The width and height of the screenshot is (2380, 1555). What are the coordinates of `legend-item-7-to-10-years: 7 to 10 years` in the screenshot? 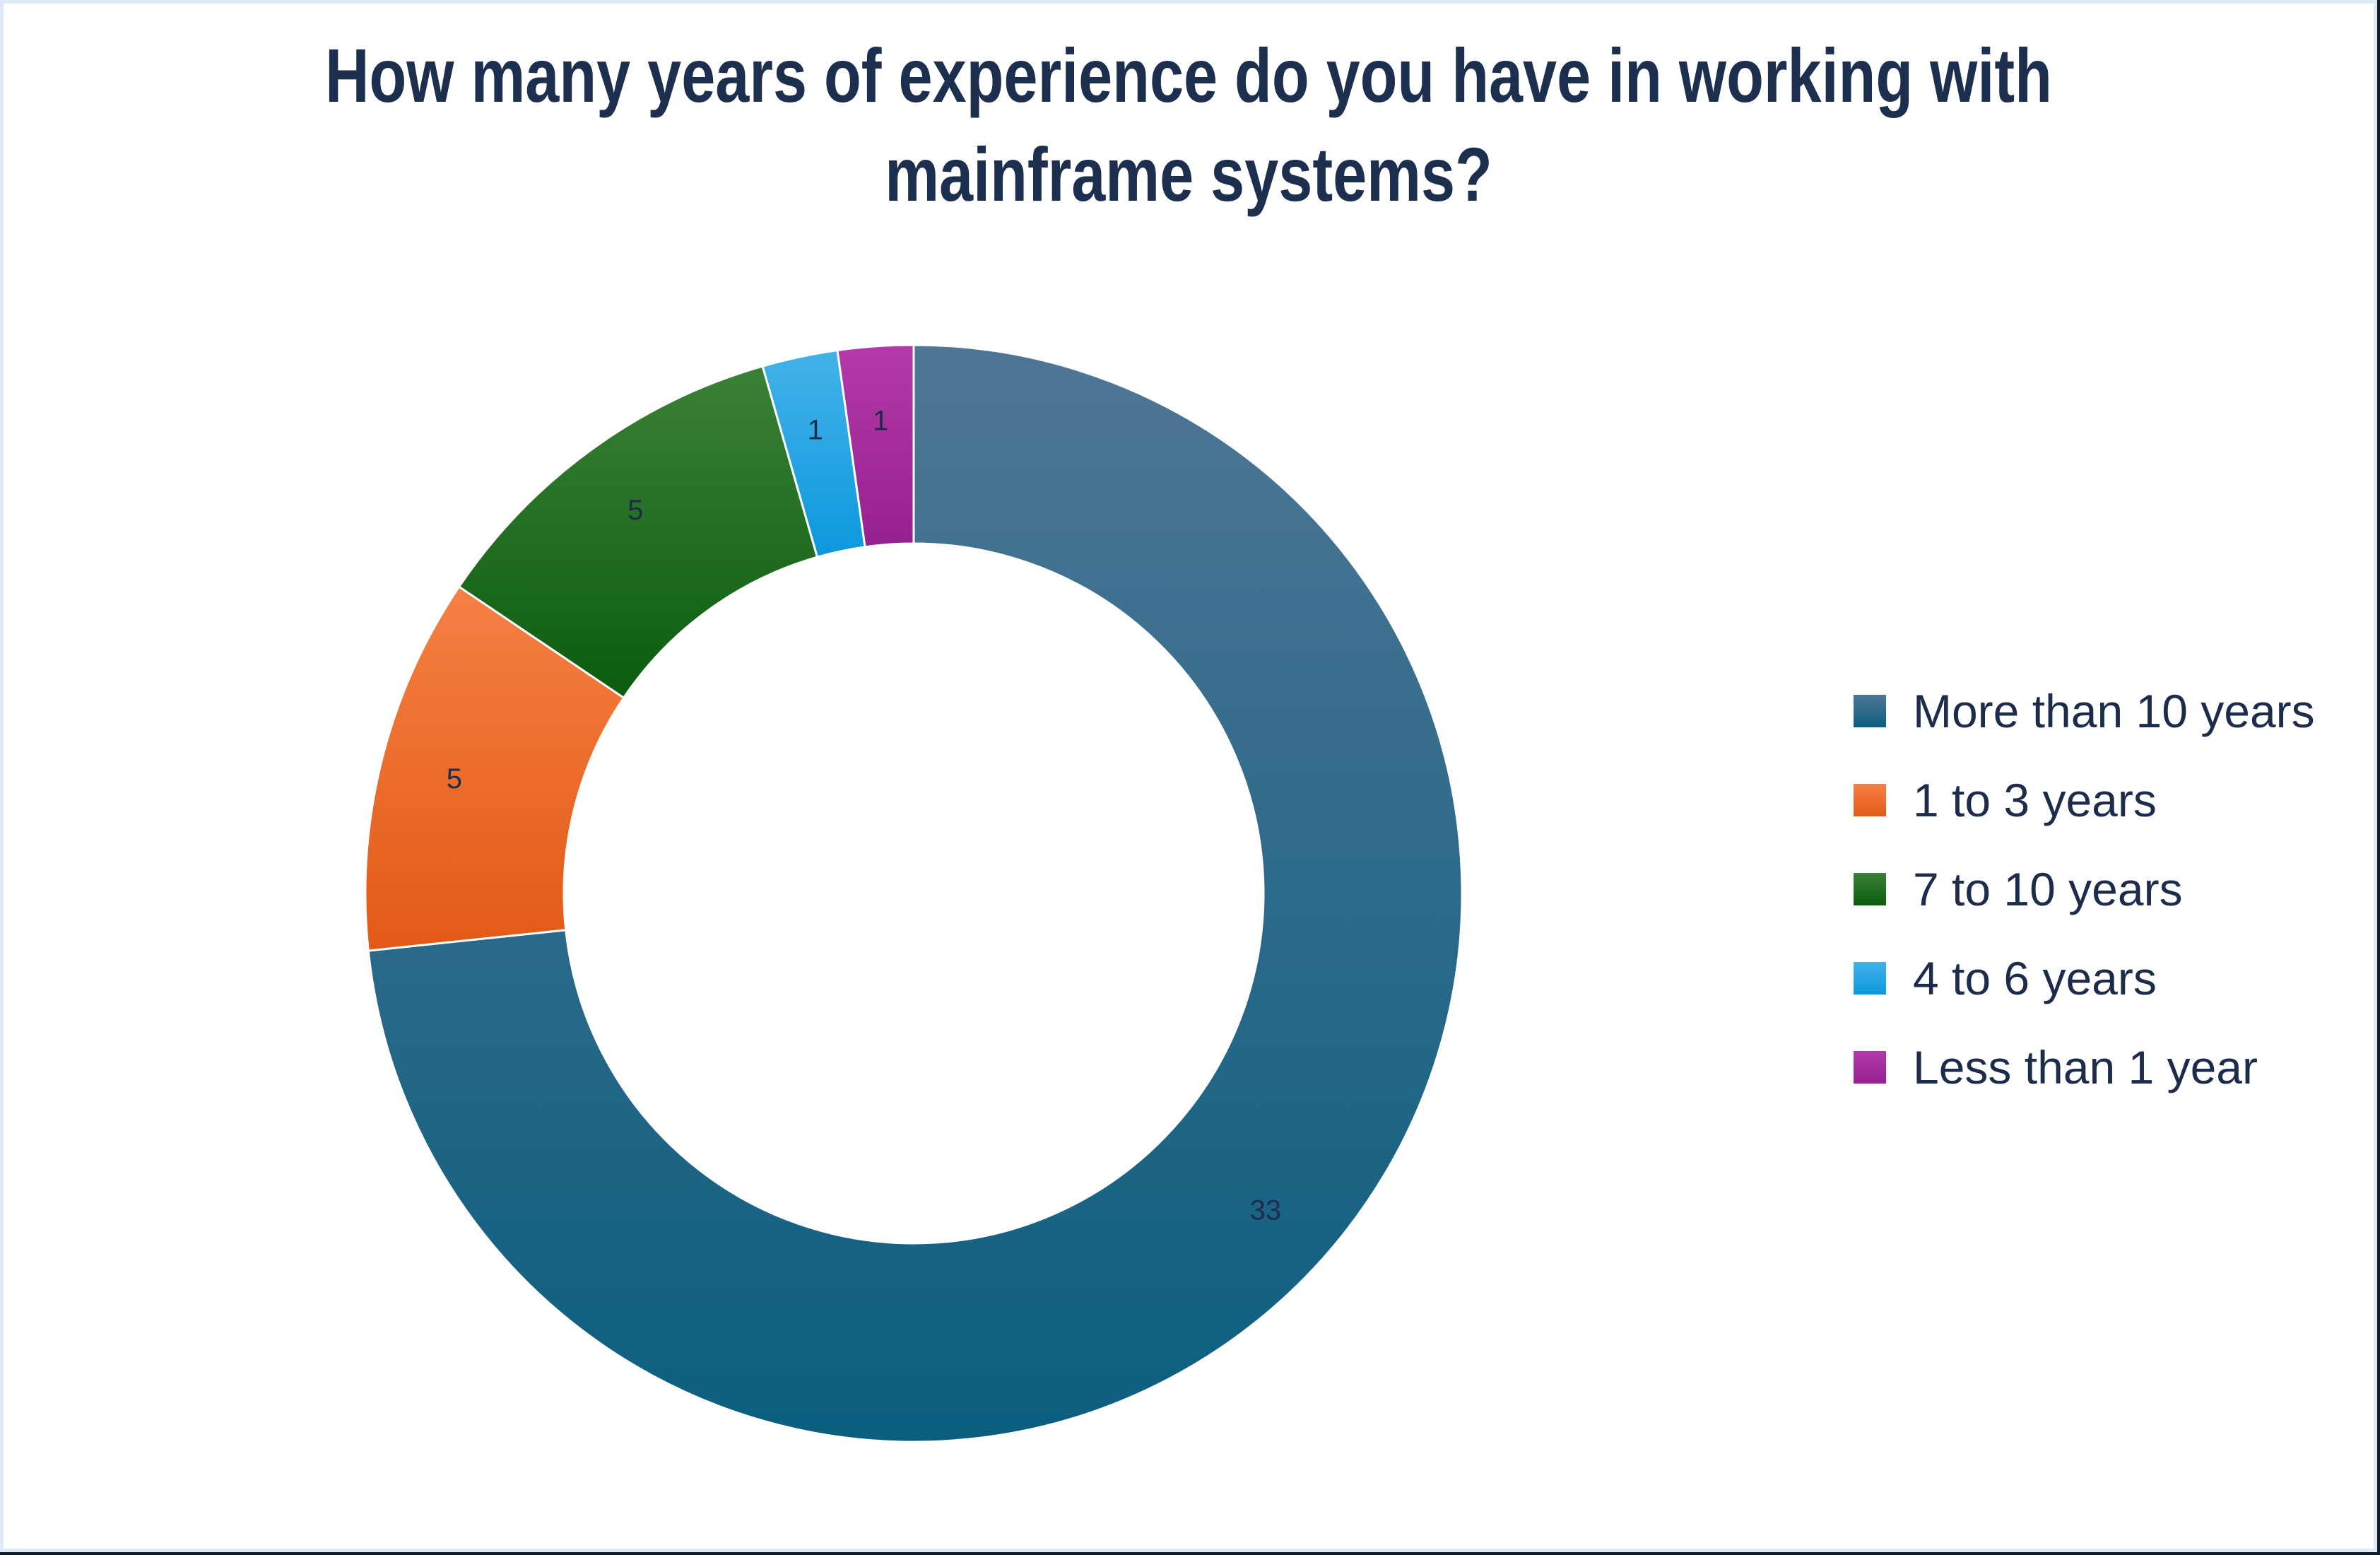 It's located at (2084, 889).